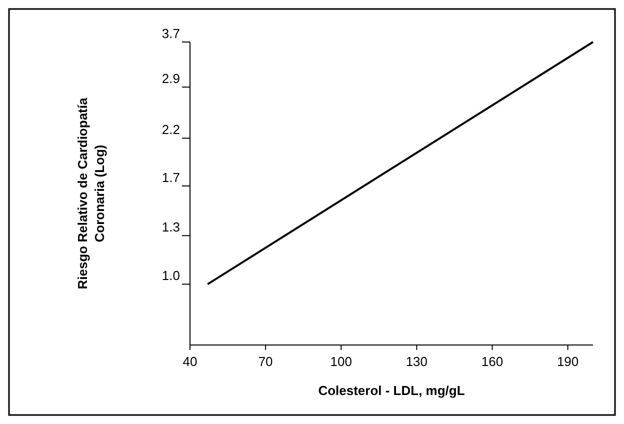 The image size is (624, 424). What do you see at coordinates (492, 361) in the screenshot?
I see `x-tick-label: 160` at bounding box center [492, 361].